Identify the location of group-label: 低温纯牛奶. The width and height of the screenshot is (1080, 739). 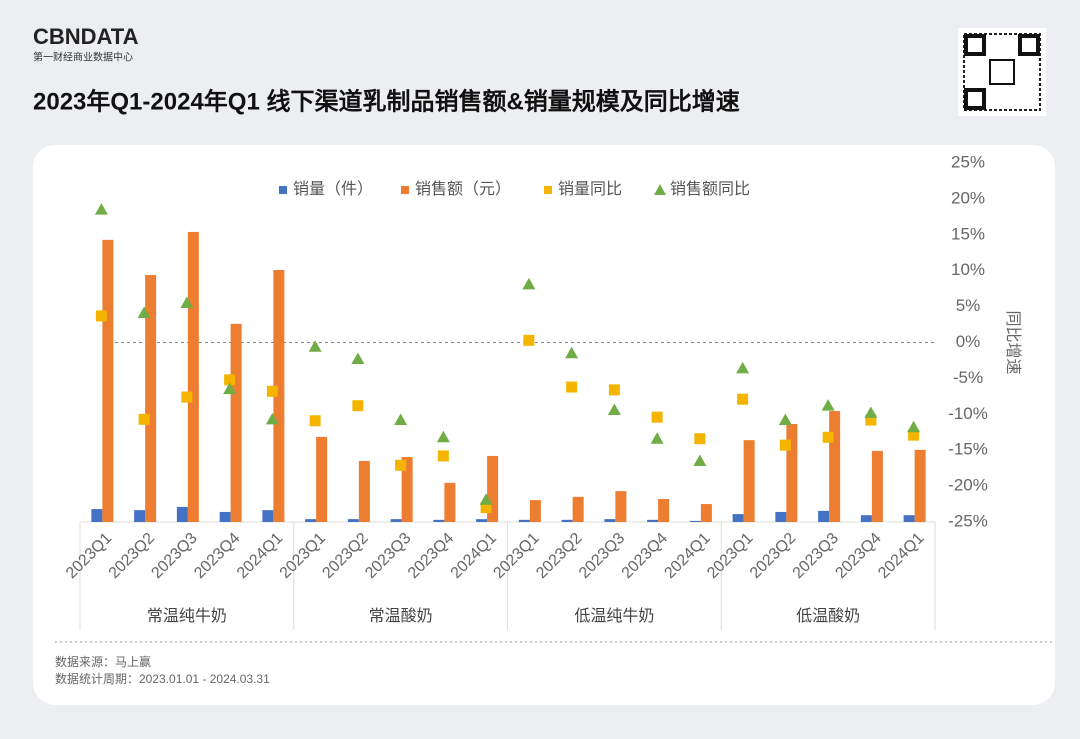
(614, 616).